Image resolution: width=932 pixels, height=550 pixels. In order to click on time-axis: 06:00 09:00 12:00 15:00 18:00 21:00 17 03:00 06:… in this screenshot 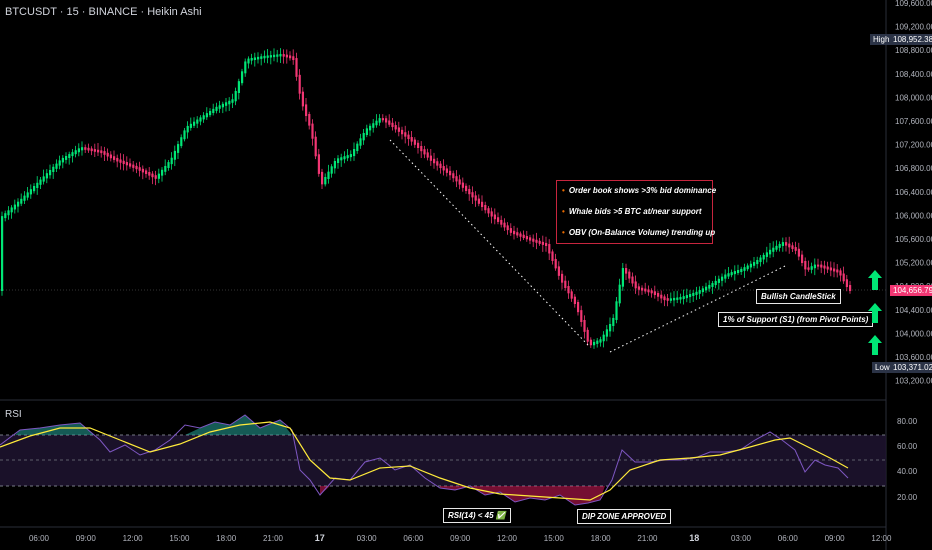, I will do `click(460, 538)`.